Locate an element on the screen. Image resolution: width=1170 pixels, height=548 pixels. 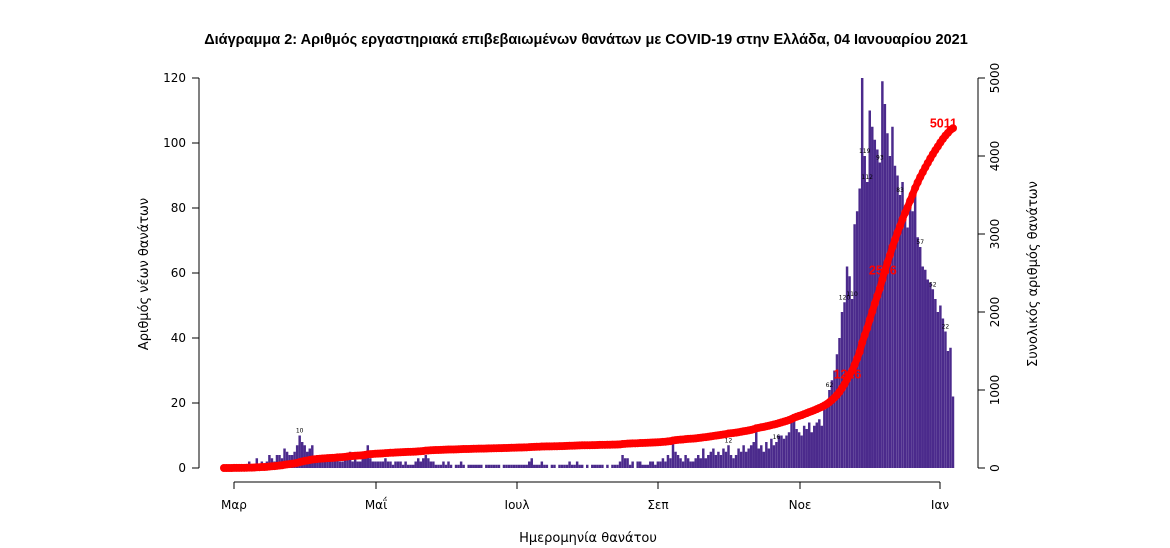
cumulative-annotation: 2566 is located at coordinates (883, 271).